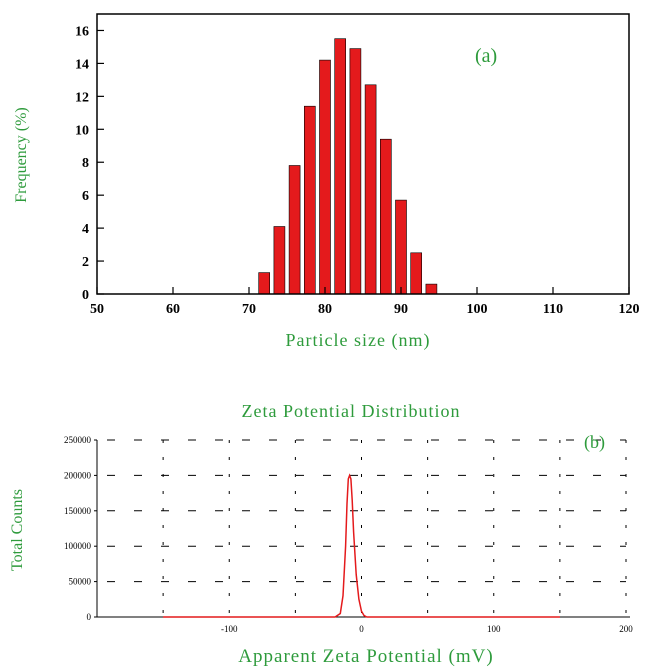  What do you see at coordinates (82, 31) in the screenshot?
I see `y-tick-label: 16` at bounding box center [82, 31].